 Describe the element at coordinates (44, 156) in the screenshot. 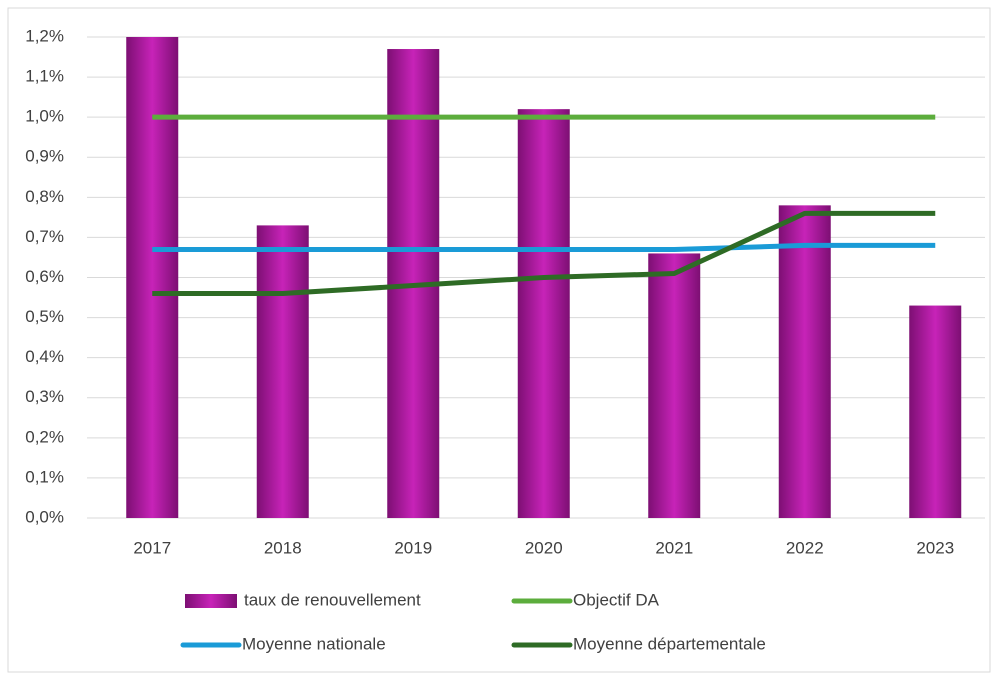

I see `y-tick-label: 0,9%` at that location.